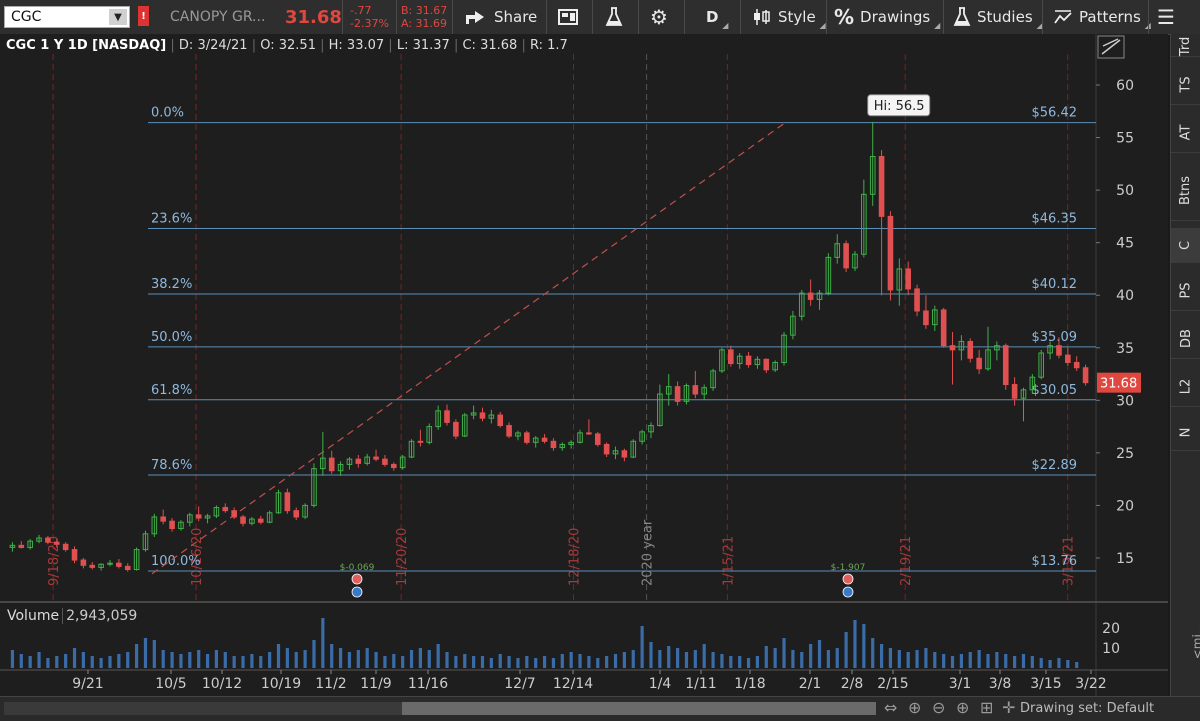 The image size is (1200, 721). What do you see at coordinates (1166, 17) in the screenshot?
I see `more-button: ☰` at bounding box center [1166, 17].